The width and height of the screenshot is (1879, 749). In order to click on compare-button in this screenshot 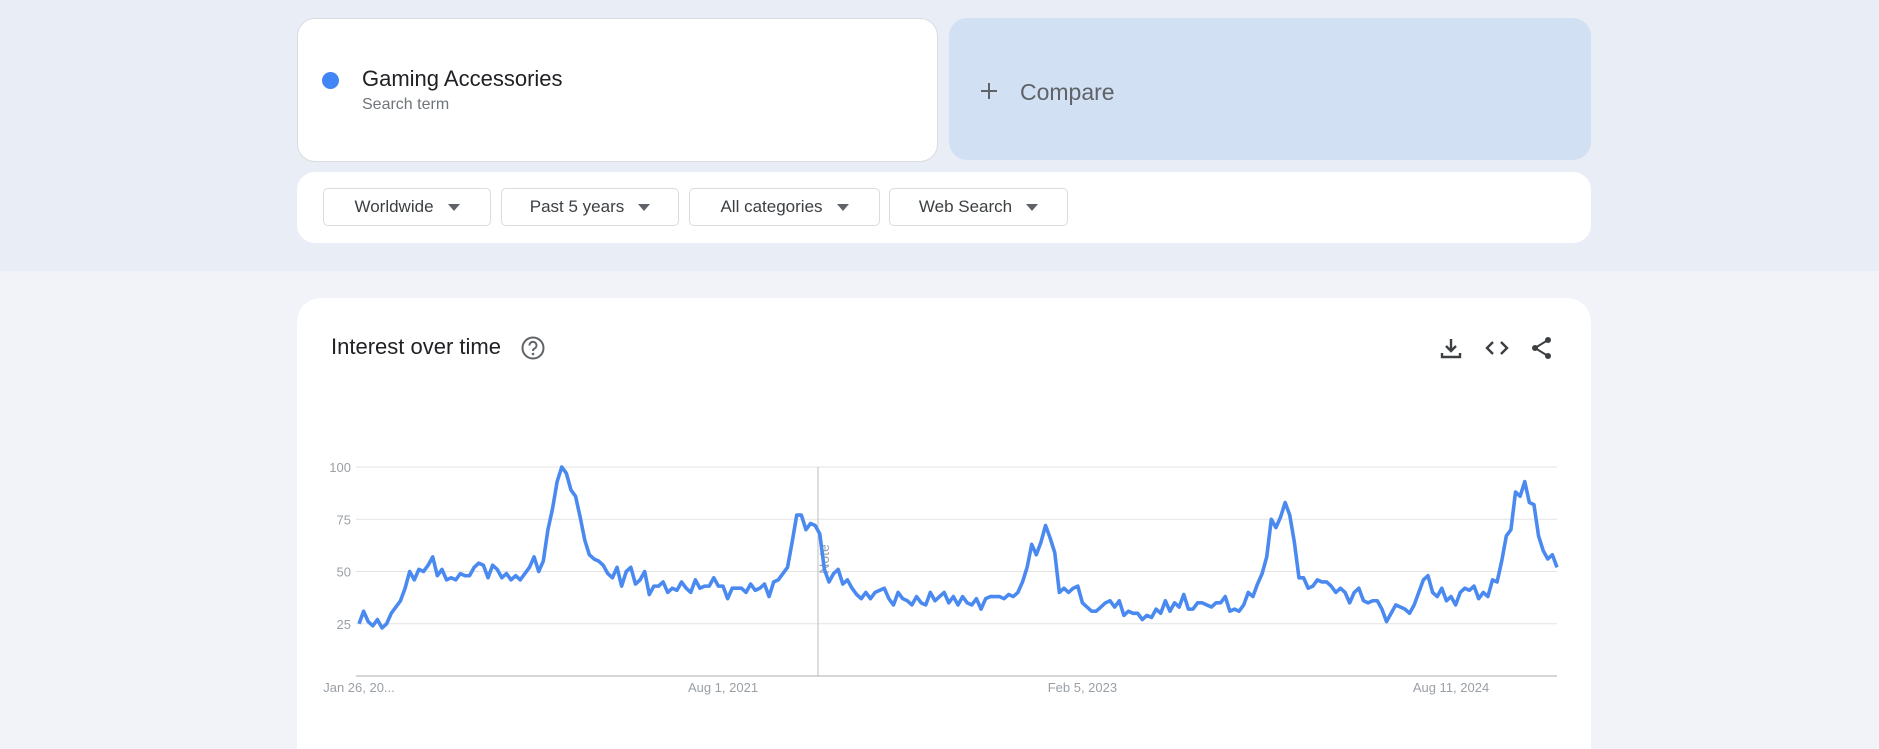, I will do `click(1270, 89)`.